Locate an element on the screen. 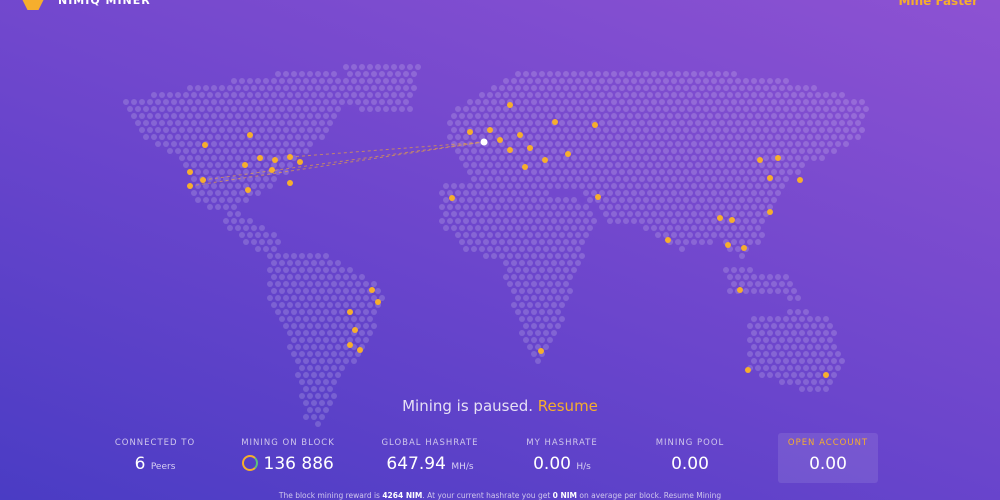 The image size is (1000, 500). stat-label: MINING ON BLOCK is located at coordinates (288, 443).